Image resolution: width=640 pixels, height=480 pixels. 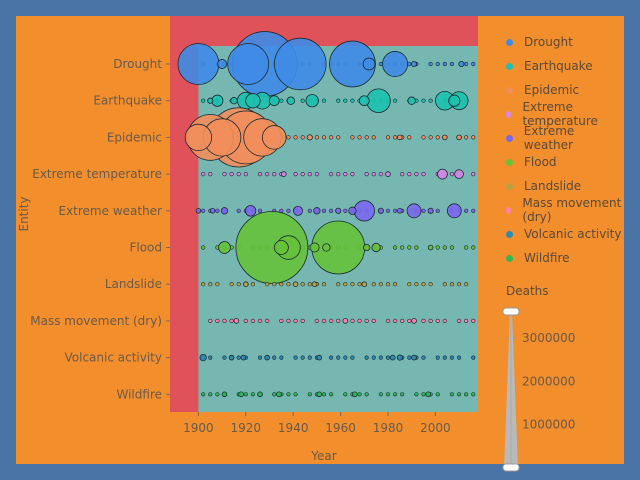 What do you see at coordinates (564, 114) in the screenshot?
I see `legend-item: Extreme temperature` at bounding box center [564, 114].